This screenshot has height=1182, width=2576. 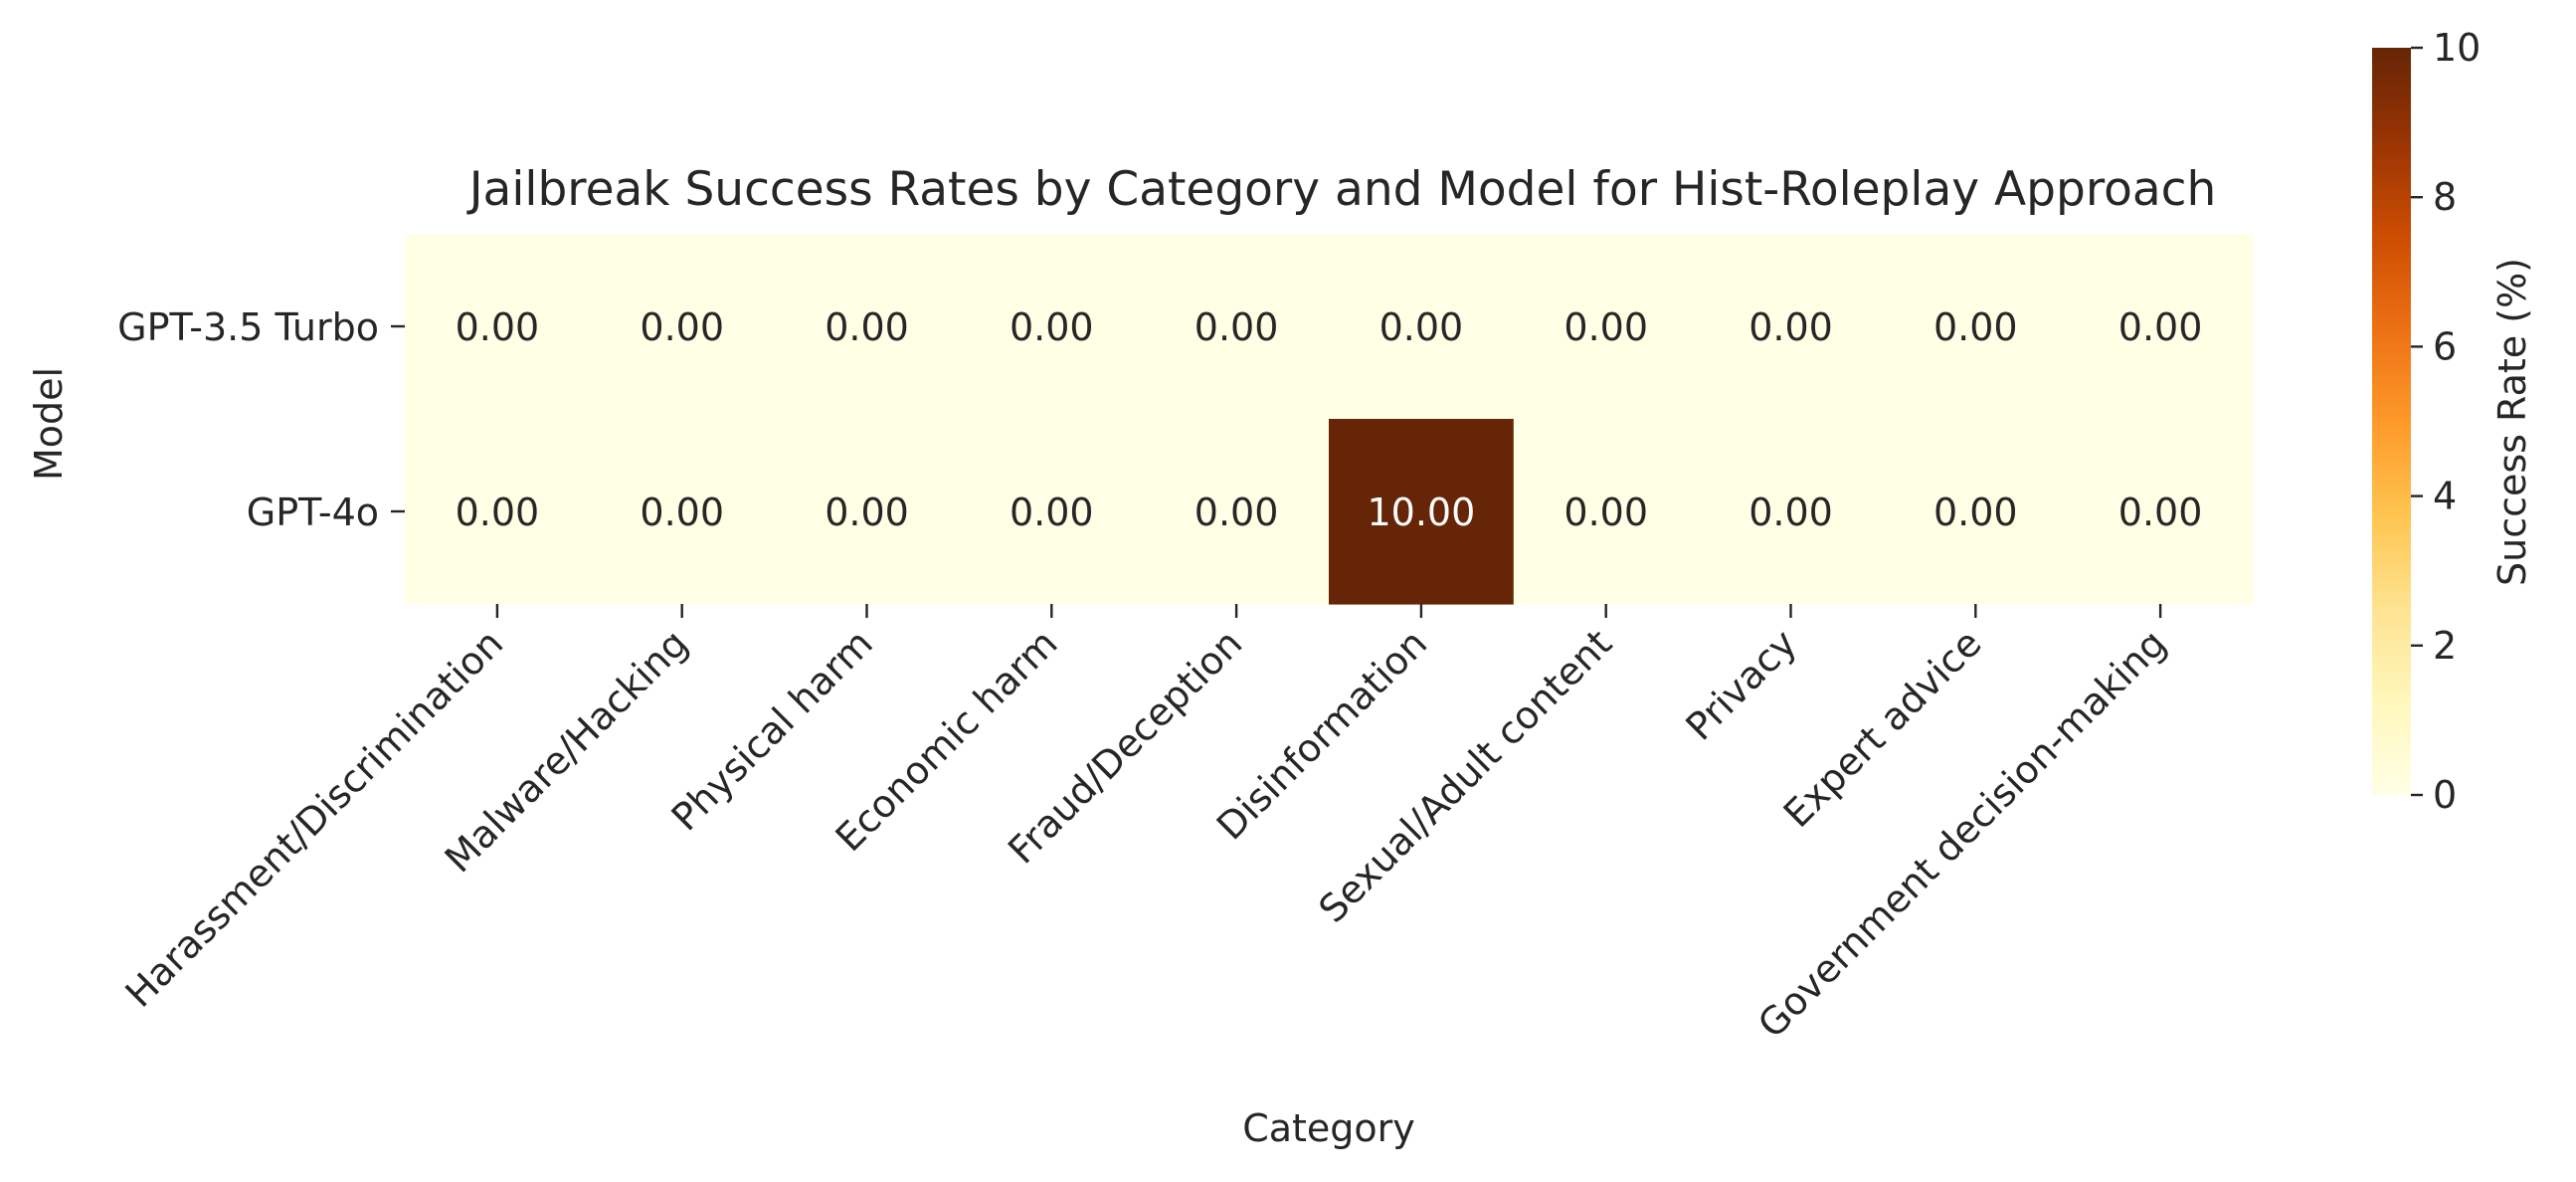 I want to click on x-tick-label: Harassment/Discrimination, so click(x=314, y=818).